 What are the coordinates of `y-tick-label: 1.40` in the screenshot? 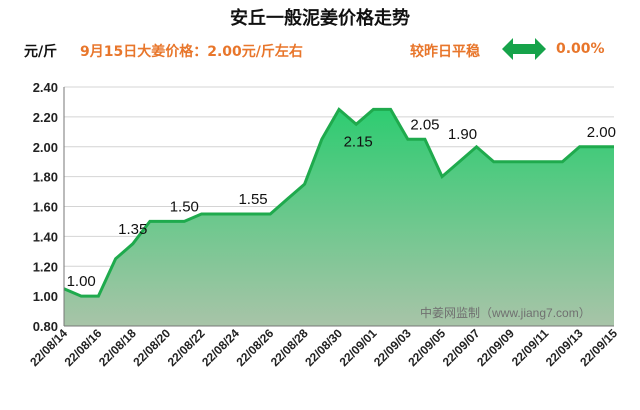 It's located at (45, 236).